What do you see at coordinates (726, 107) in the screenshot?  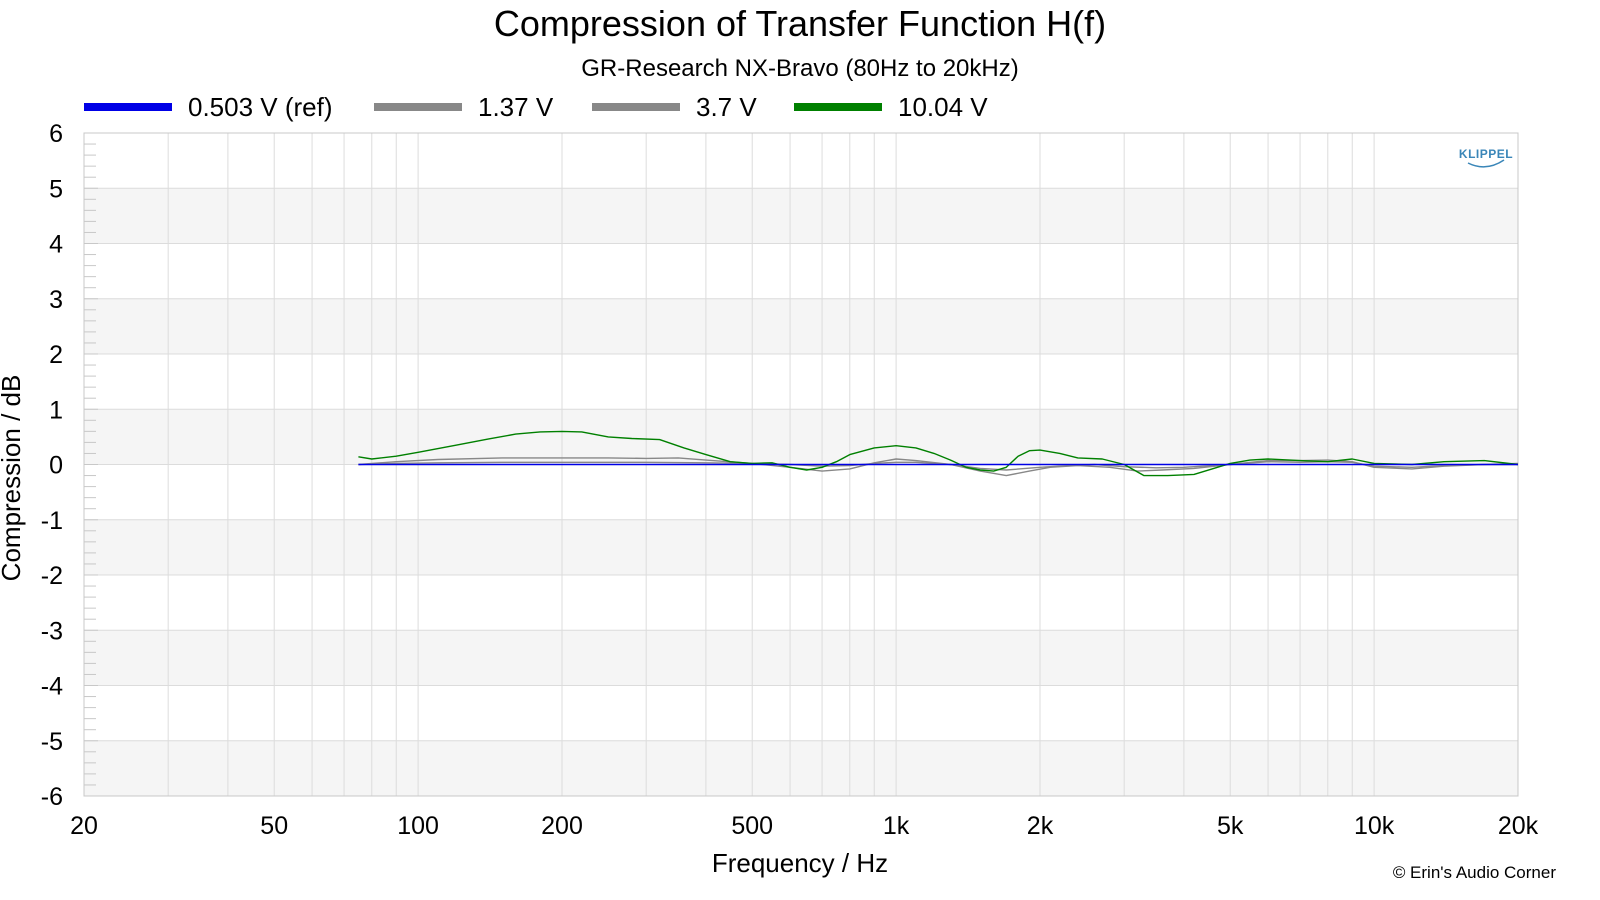 I see `legend-label: 3.7 V` at bounding box center [726, 107].